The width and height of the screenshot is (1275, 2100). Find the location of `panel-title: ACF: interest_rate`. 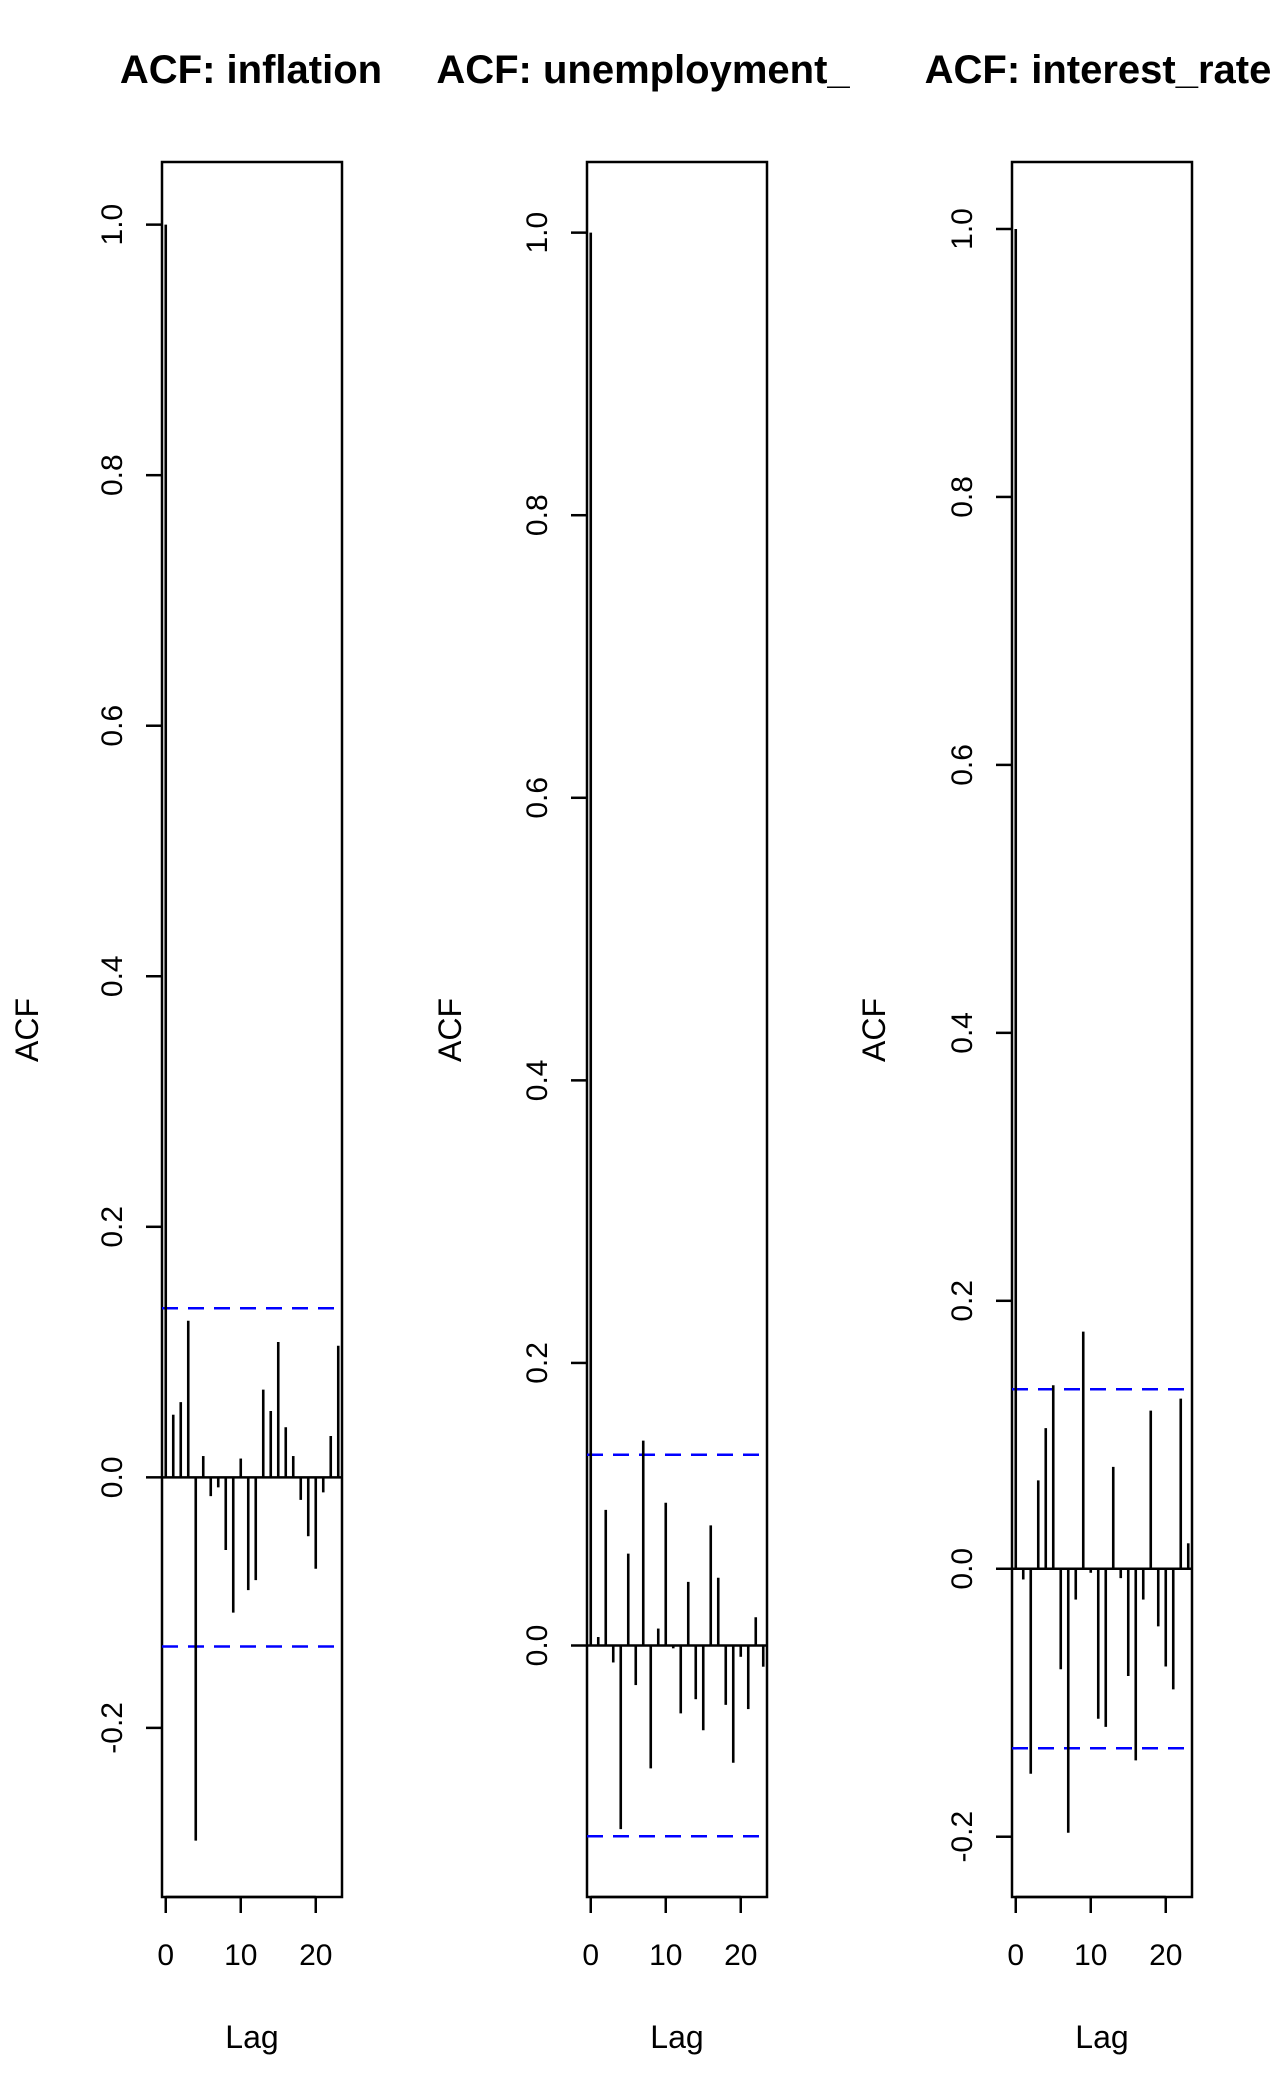

panel-title: ACF: interest_rate is located at coordinates (1098, 70).